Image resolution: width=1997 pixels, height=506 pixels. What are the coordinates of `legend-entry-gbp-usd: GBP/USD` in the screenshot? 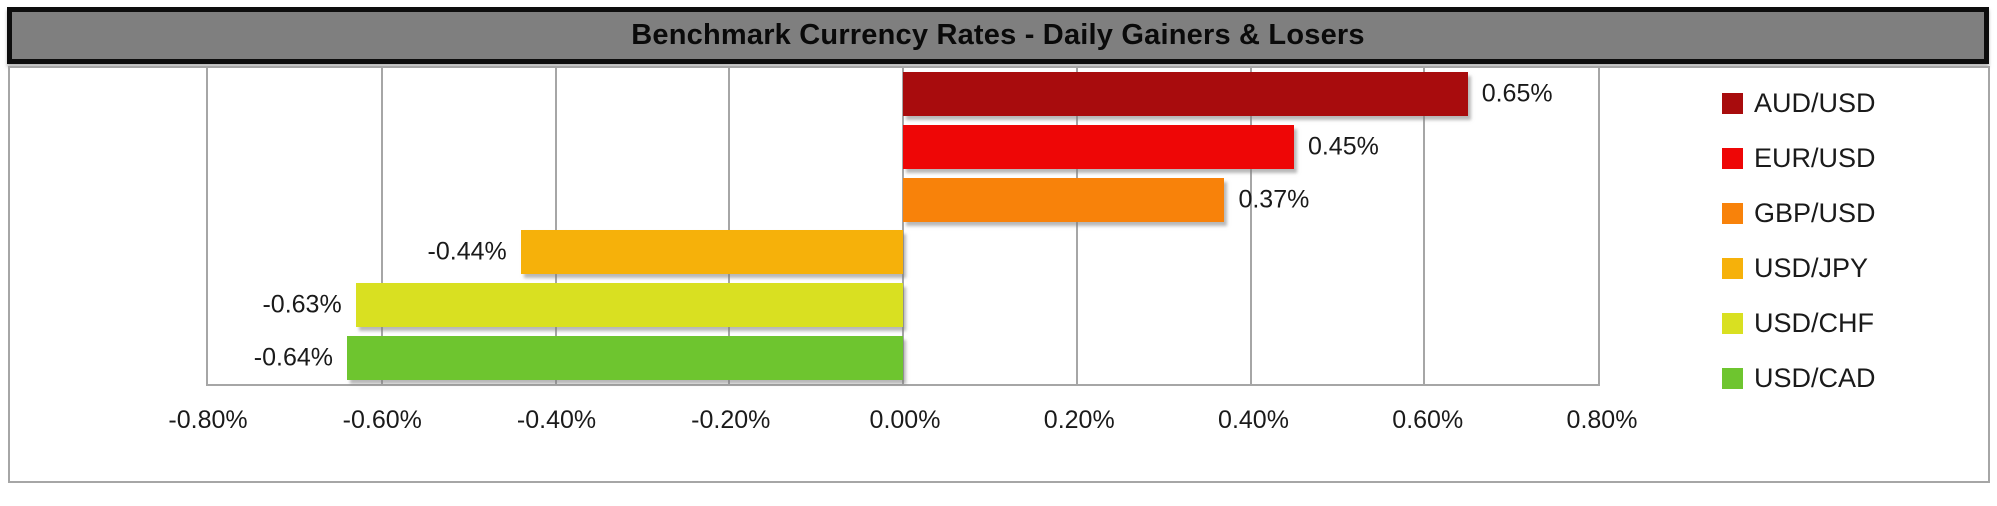 It's located at (1799, 213).